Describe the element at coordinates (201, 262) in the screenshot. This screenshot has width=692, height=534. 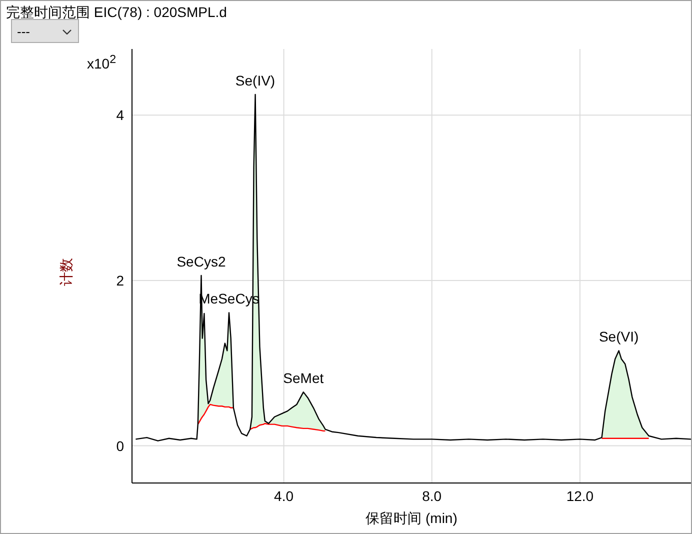
I see `annotation: SeCys2` at that location.